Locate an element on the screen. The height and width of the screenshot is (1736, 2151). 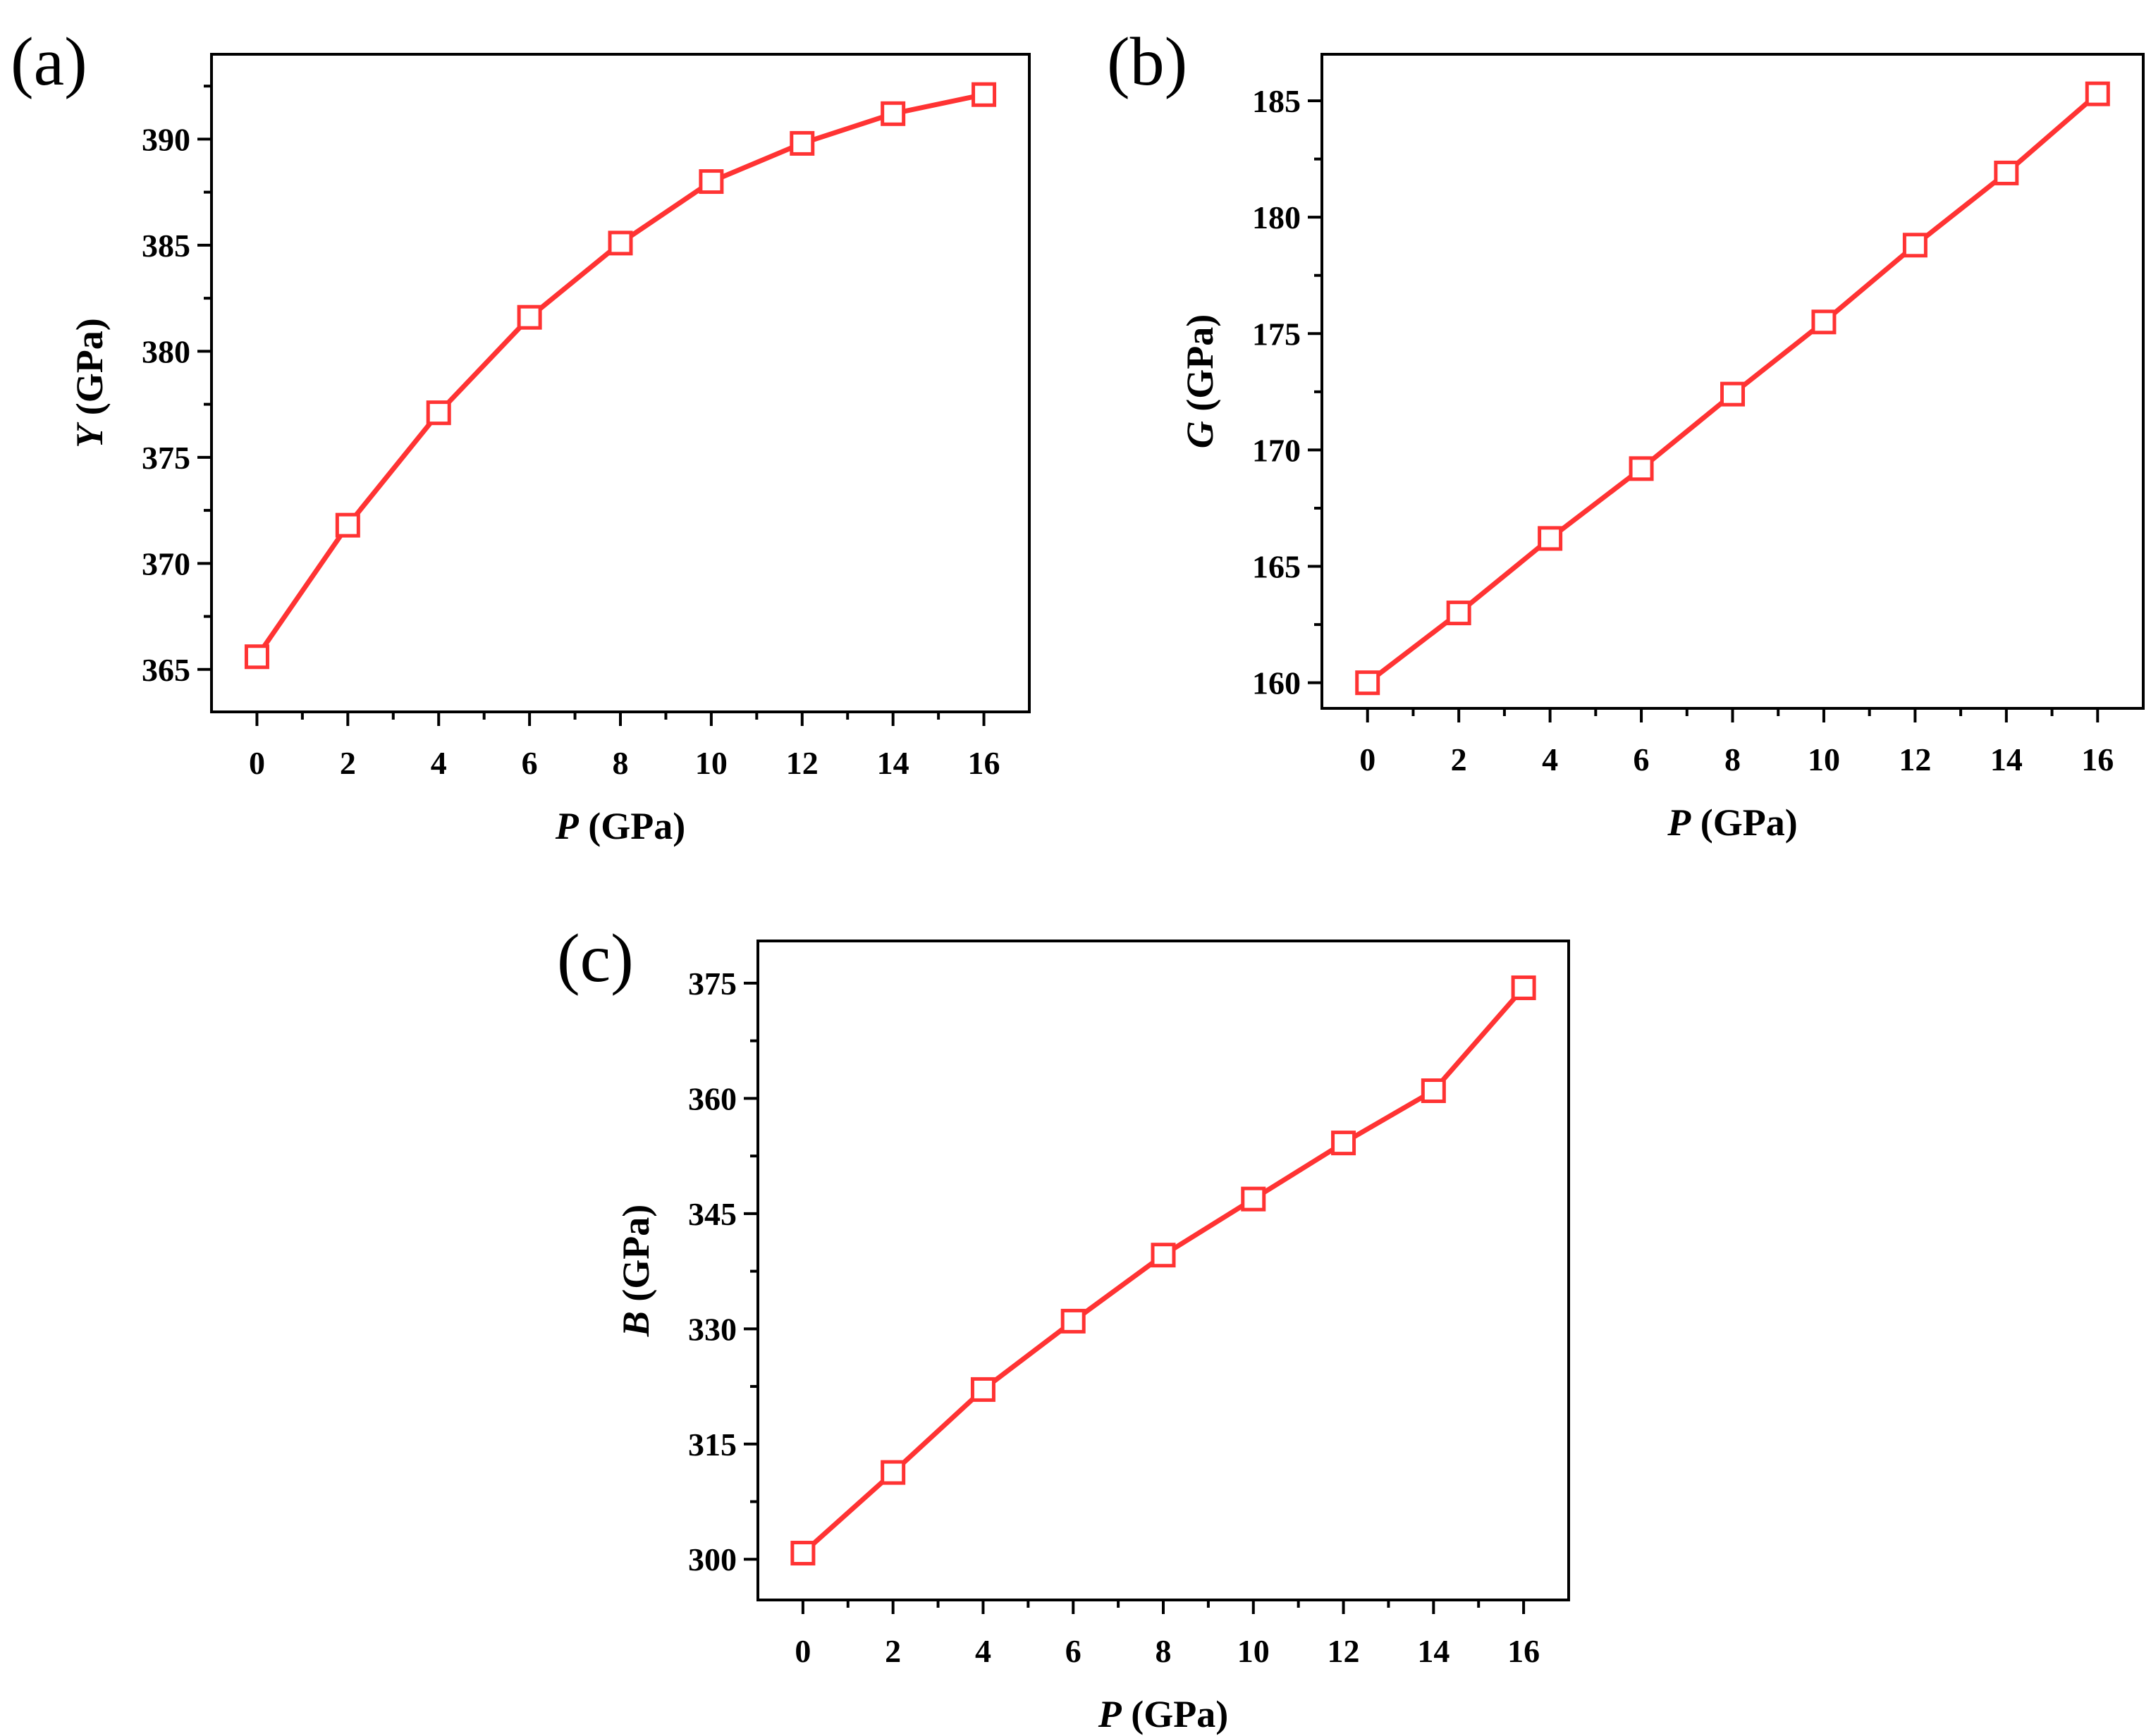
y-tick-label: 165 is located at coordinates (1276, 567).